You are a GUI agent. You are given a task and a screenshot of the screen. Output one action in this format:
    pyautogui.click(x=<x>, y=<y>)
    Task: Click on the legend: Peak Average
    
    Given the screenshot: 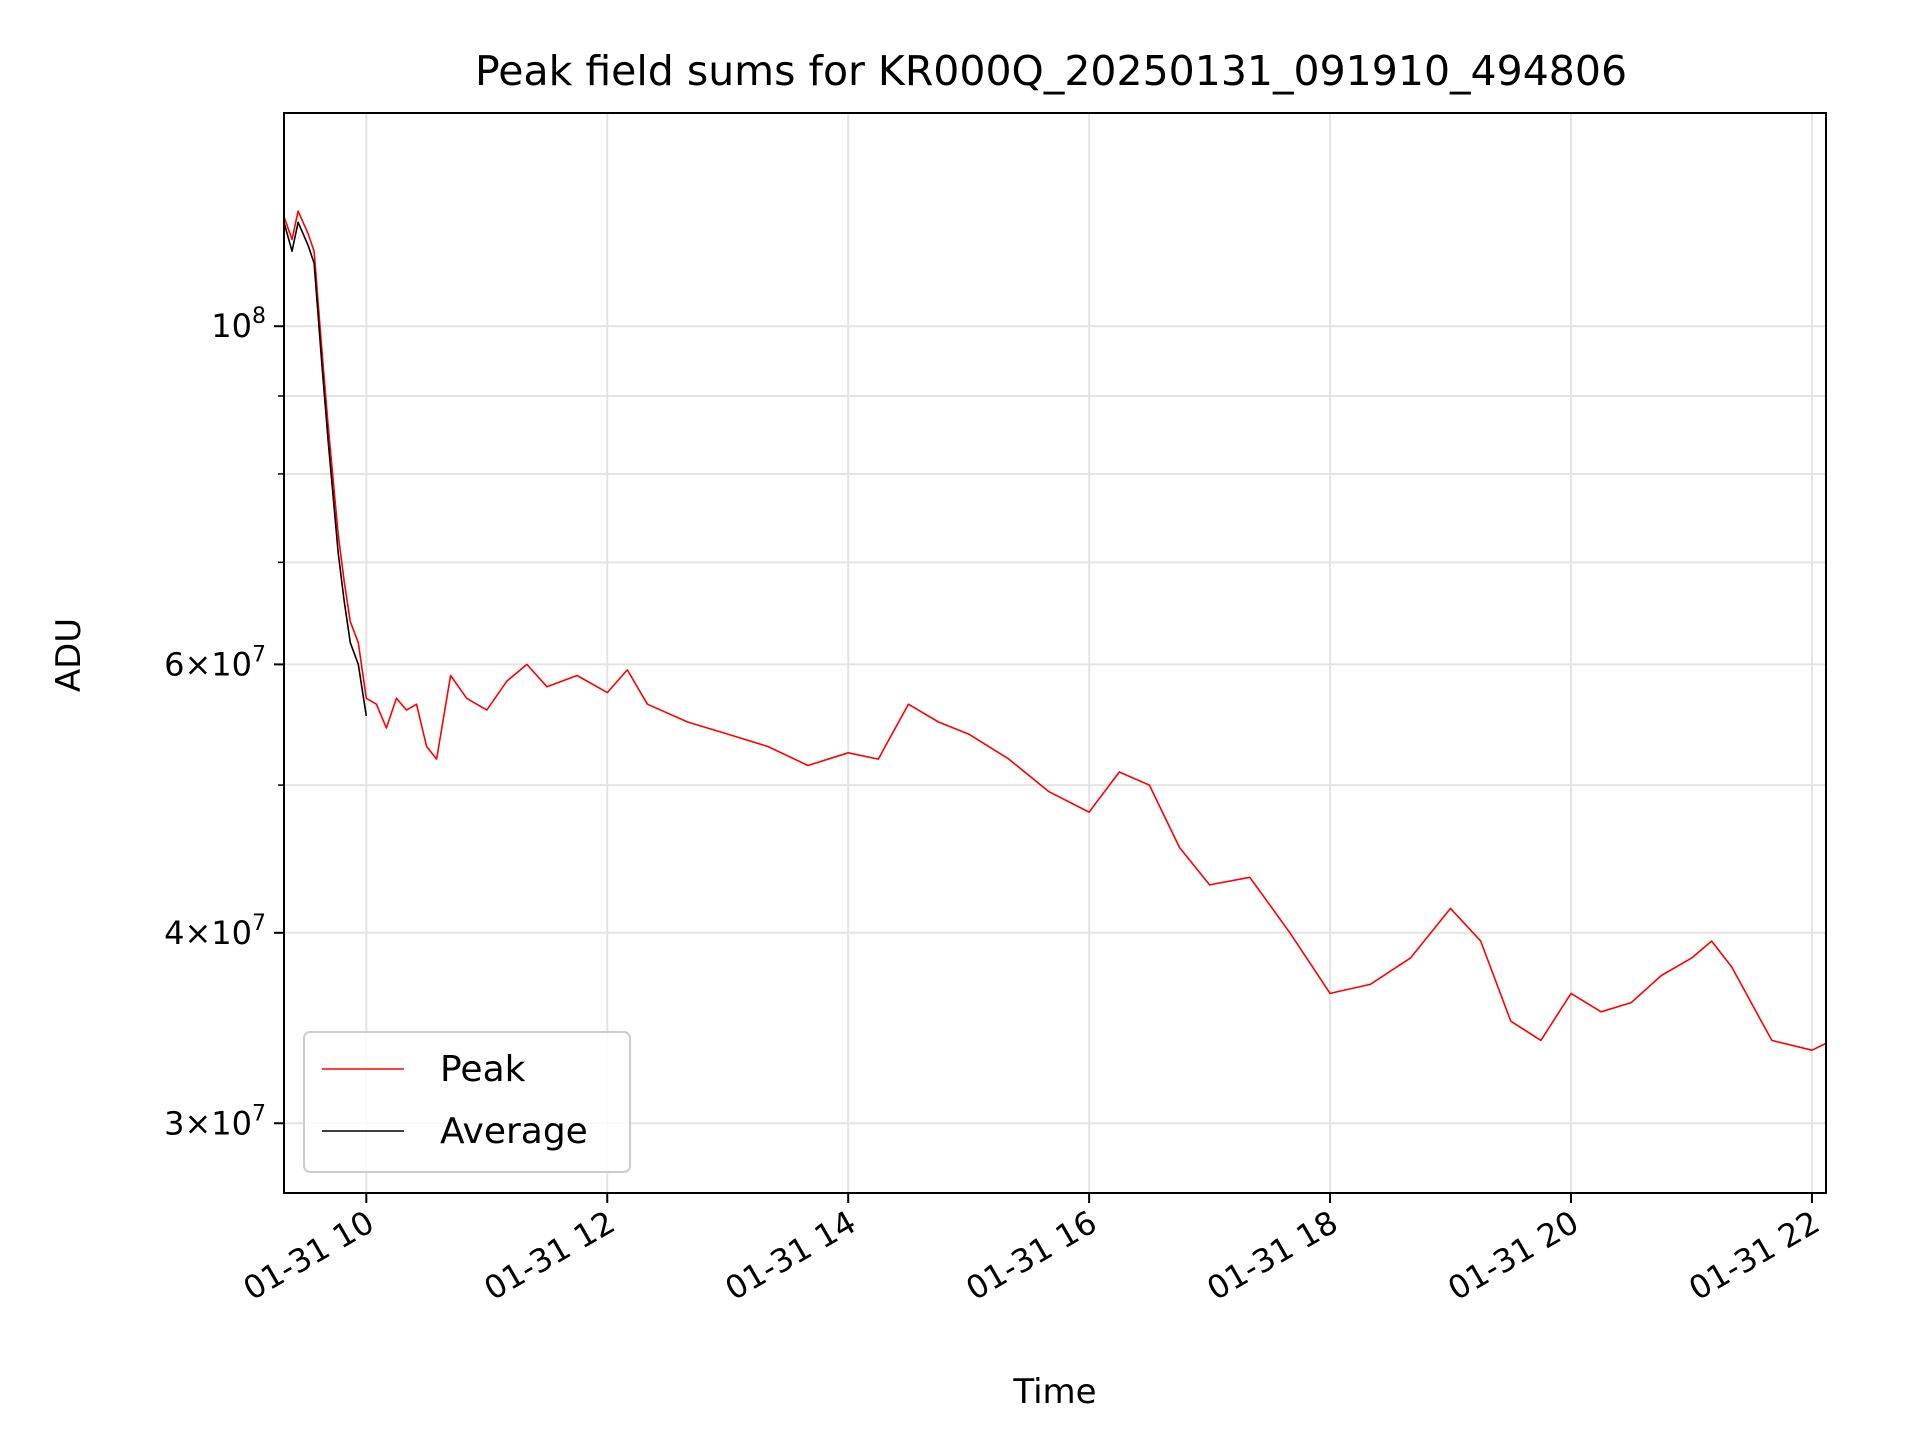 What is the action you would take?
    pyautogui.click(x=467, y=1102)
    